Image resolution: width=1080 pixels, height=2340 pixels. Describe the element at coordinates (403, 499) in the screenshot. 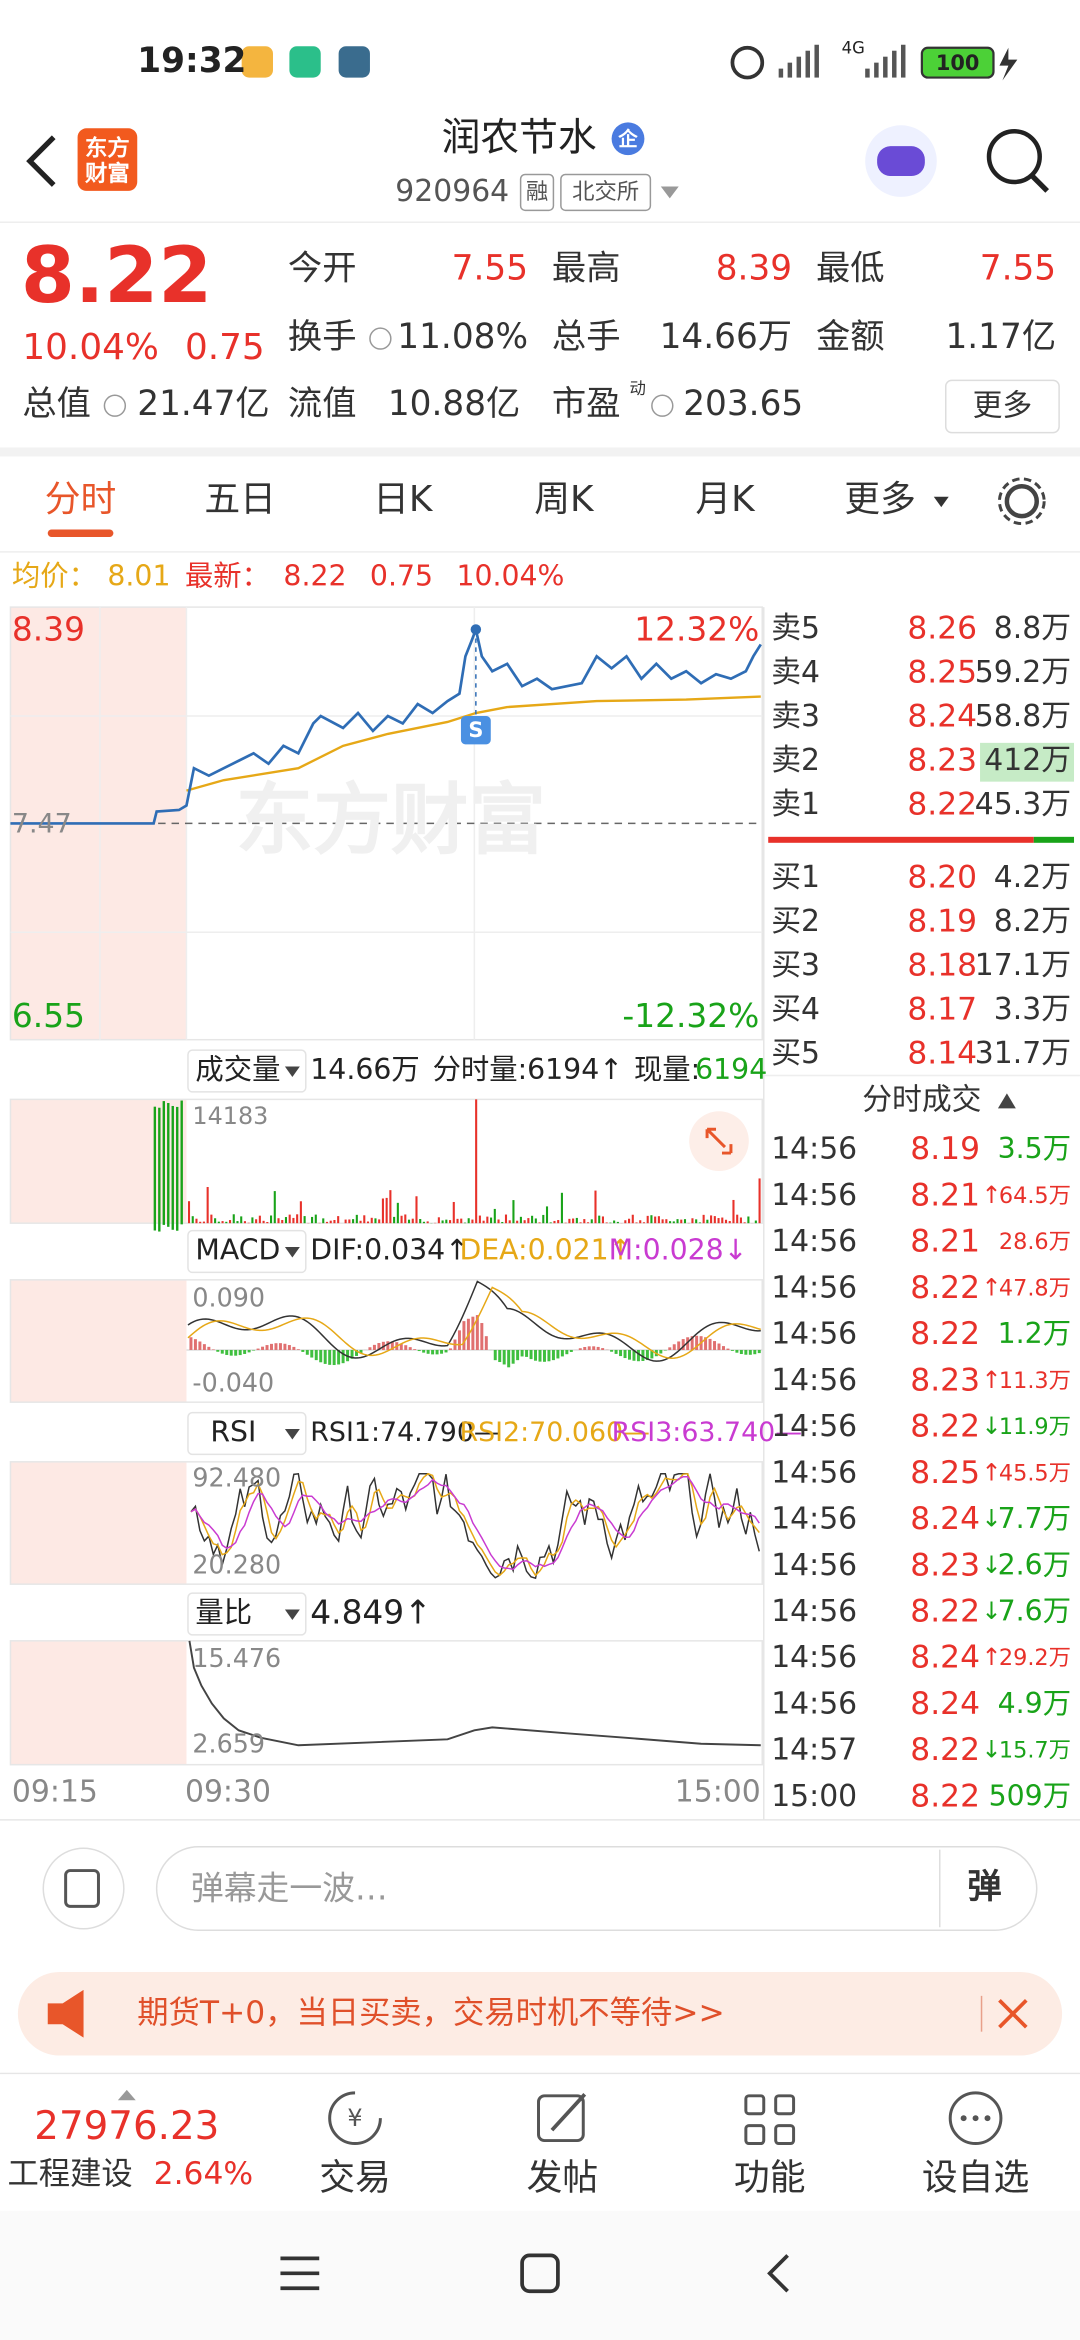

I see `tab: 日K` at that location.